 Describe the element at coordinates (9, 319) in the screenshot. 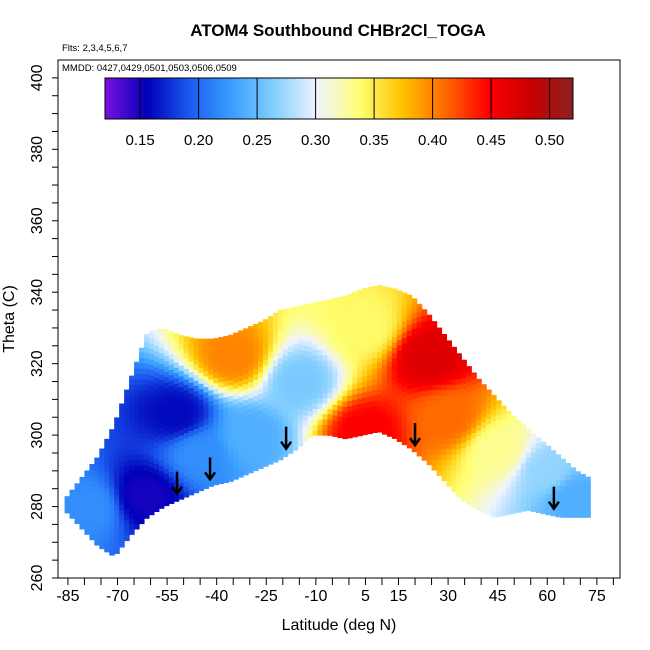

I see `y-axis-label: Theta (C)` at that location.